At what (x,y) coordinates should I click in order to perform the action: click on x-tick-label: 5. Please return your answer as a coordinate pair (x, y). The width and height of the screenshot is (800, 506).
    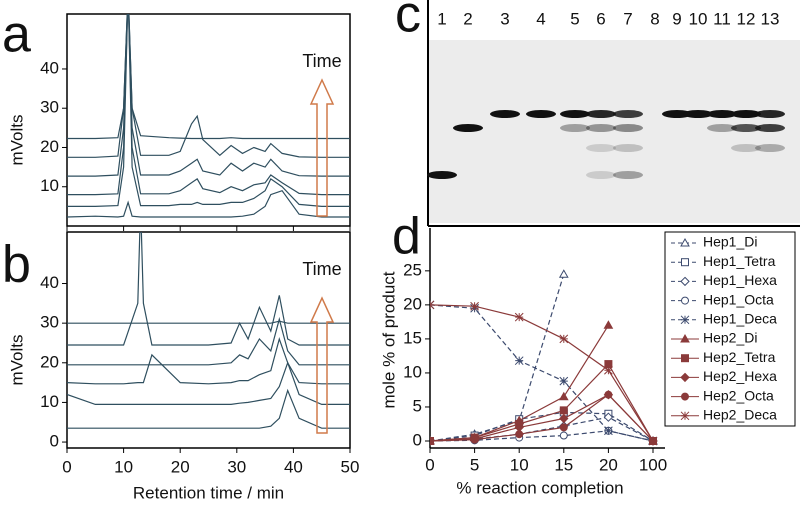
    Looking at the image, I should click on (474, 464).